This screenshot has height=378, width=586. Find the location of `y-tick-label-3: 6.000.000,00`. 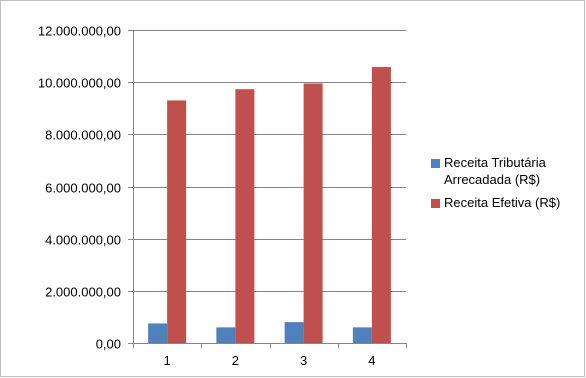

y-tick-label-3: 6.000.000,00 is located at coordinates (83, 188).